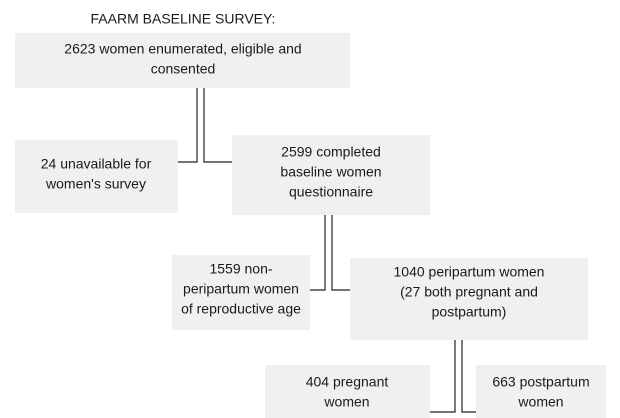 The width and height of the screenshot is (620, 418). What do you see at coordinates (469, 312) in the screenshot?
I see `node-text: postpartum)` at bounding box center [469, 312].